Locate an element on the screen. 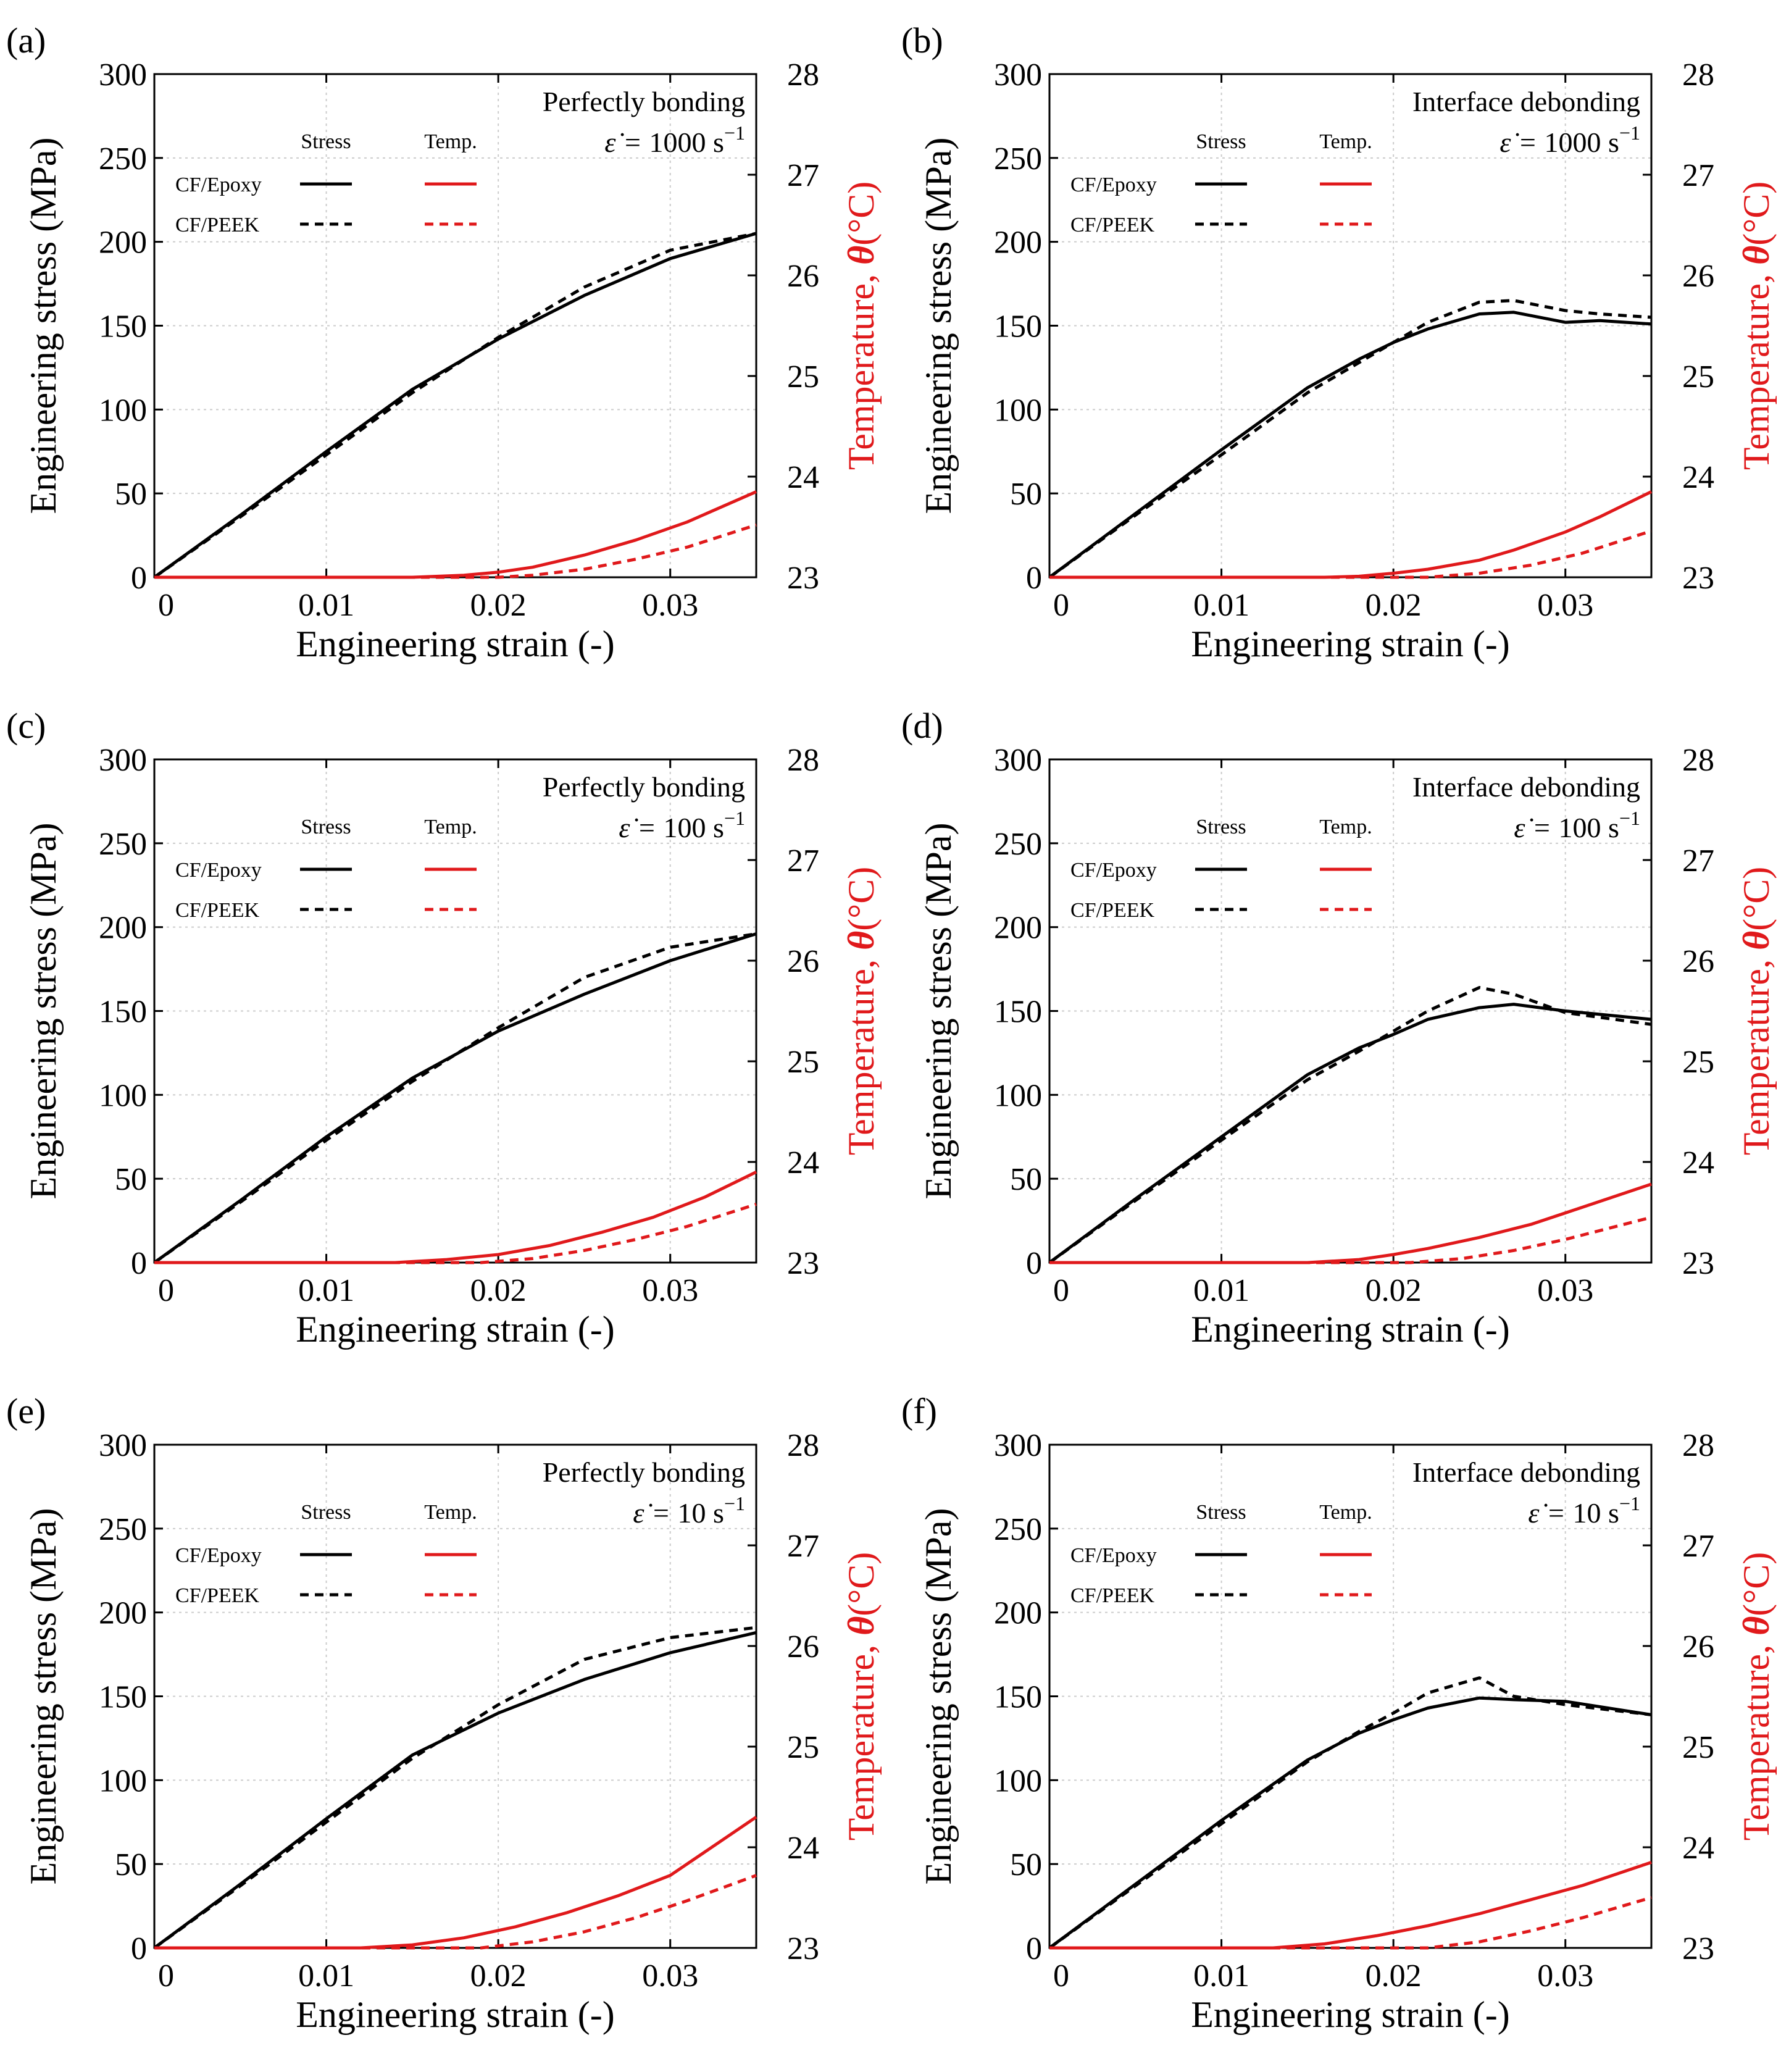 The image size is (1781, 2072). condition-annotation: Perfectly bonding is located at coordinates (644, 101).